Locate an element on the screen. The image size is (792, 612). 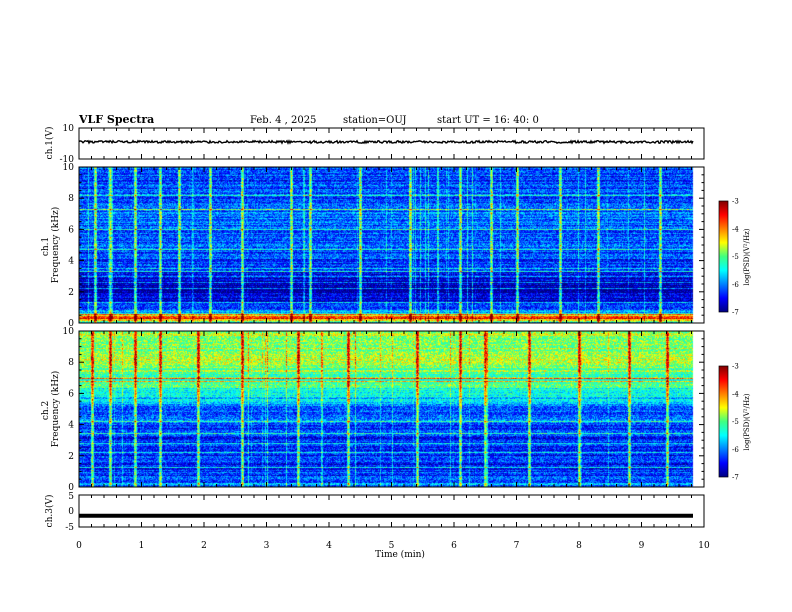
station-label: station=OUJ is located at coordinates (375, 120).